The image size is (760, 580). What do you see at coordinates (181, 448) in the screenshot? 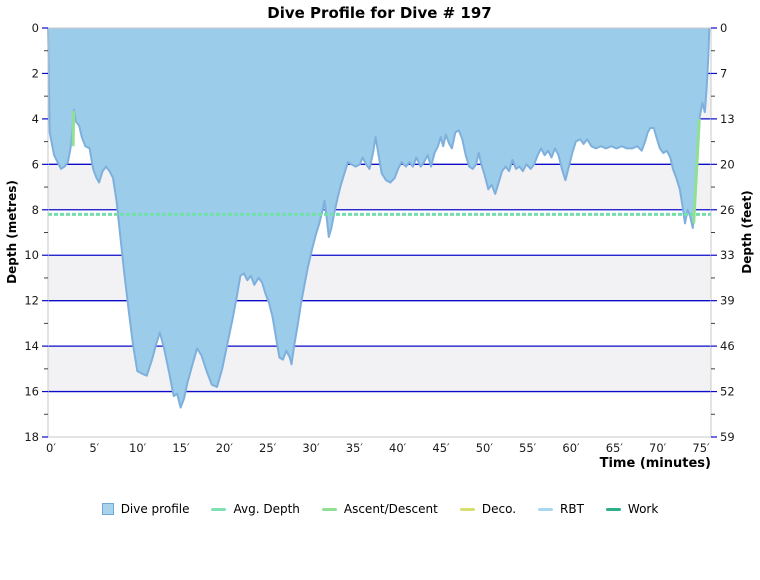
I see `x-tick-label: 15′` at bounding box center [181, 448].